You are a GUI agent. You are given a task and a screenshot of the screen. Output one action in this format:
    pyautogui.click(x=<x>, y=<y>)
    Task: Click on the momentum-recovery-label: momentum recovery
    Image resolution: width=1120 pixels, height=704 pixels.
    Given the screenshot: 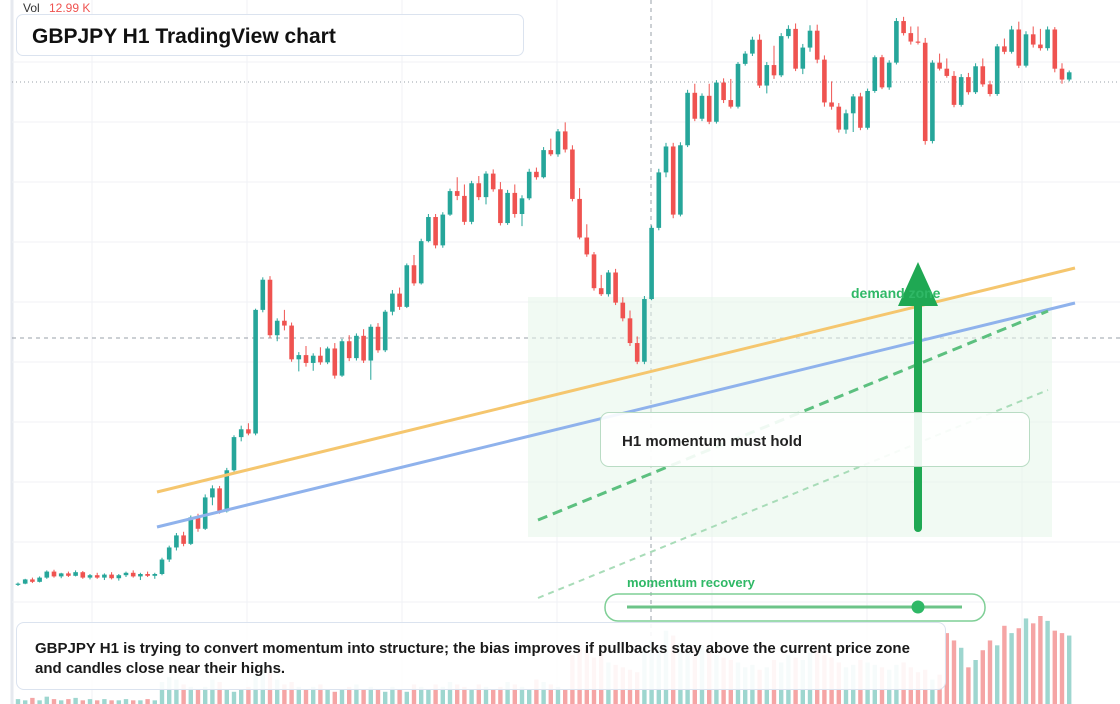 What is the action you would take?
    pyautogui.click(x=691, y=582)
    